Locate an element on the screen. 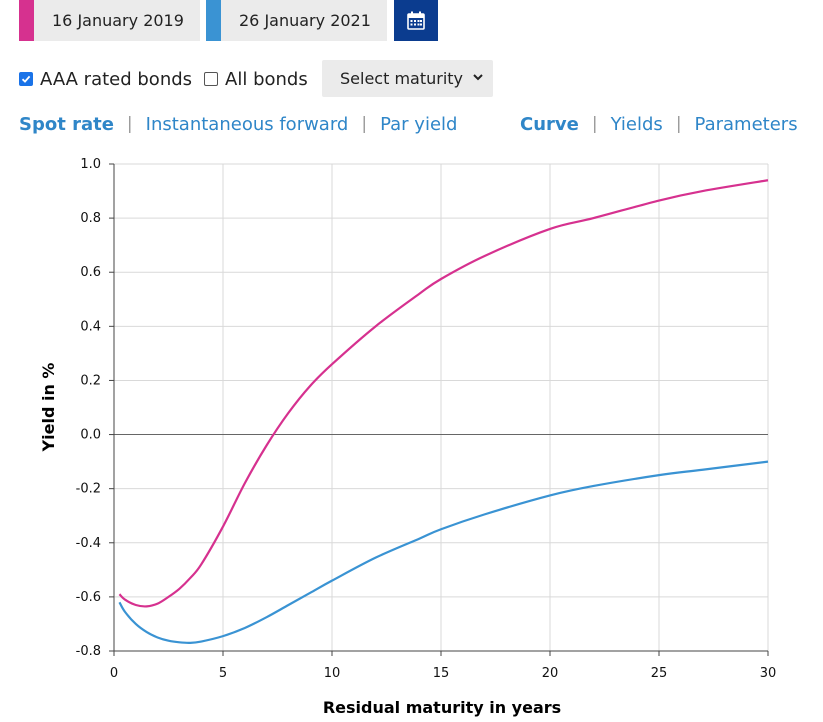 This screenshot has width=823, height=722. tab-instantaneous-forward: Instantaneous forward is located at coordinates (247, 124).